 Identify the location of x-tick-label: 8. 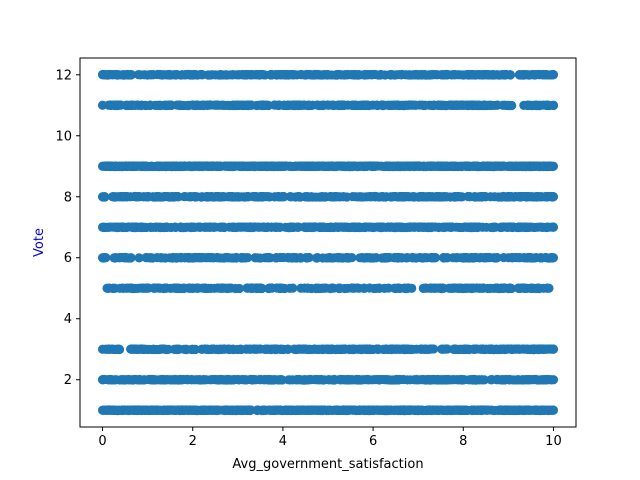
(463, 441).